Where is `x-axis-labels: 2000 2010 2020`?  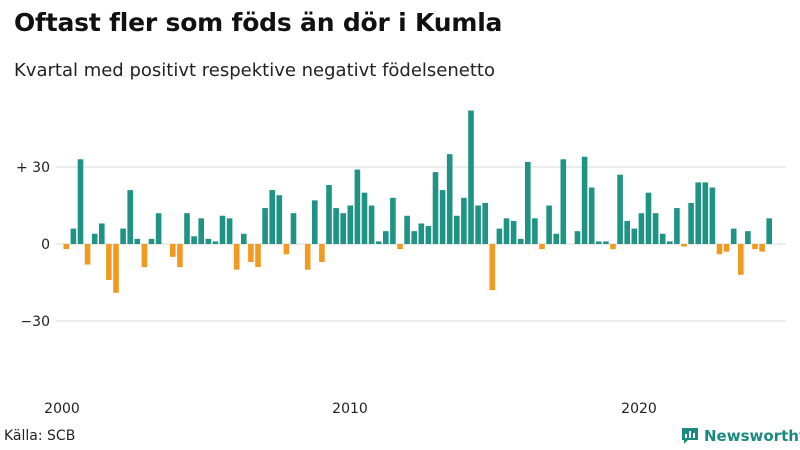 x-axis-labels: 2000 2010 2020 is located at coordinates (350, 409).